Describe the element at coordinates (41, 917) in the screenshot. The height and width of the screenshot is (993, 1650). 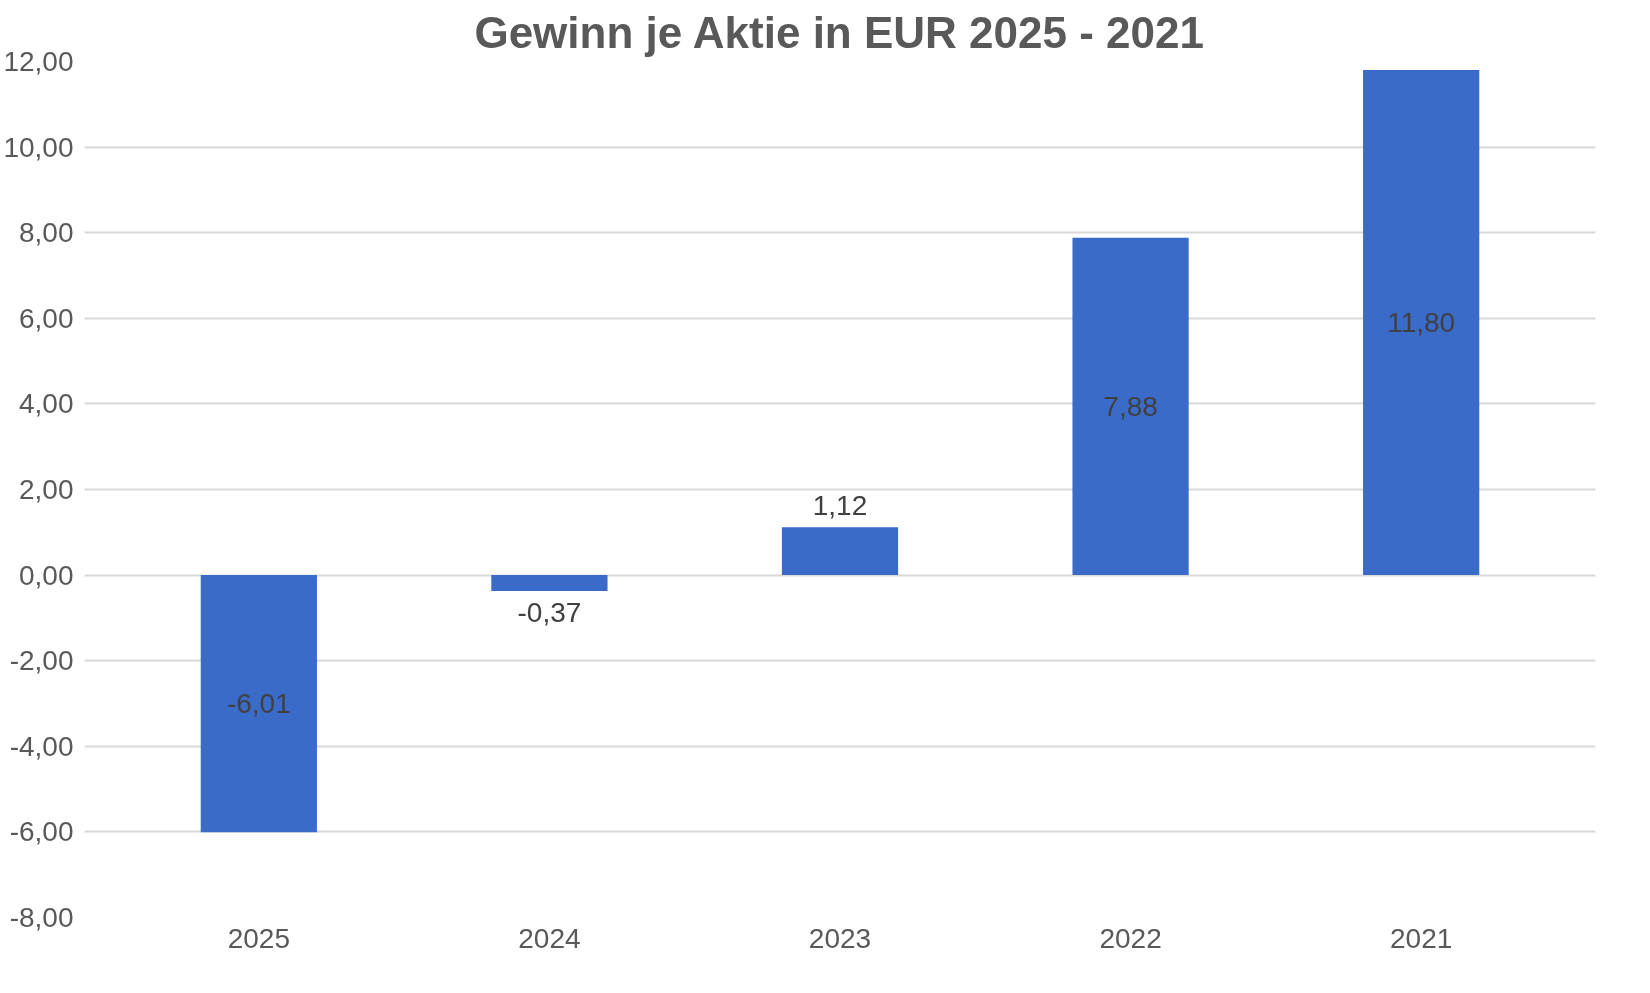
I see `y-tick-label: -8,00` at that location.